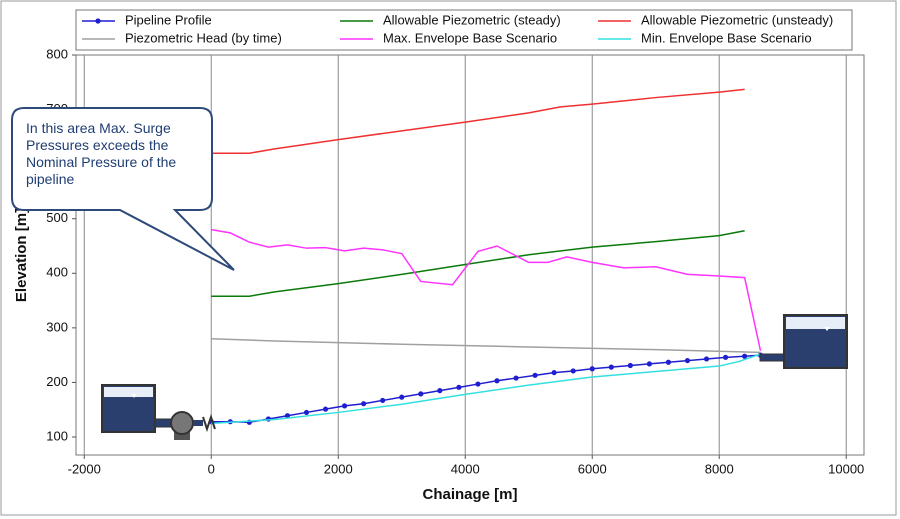 Image resolution: width=900 pixels, height=519 pixels. What do you see at coordinates (719, 468) in the screenshot?
I see `x-tick-label: 8000` at bounding box center [719, 468].